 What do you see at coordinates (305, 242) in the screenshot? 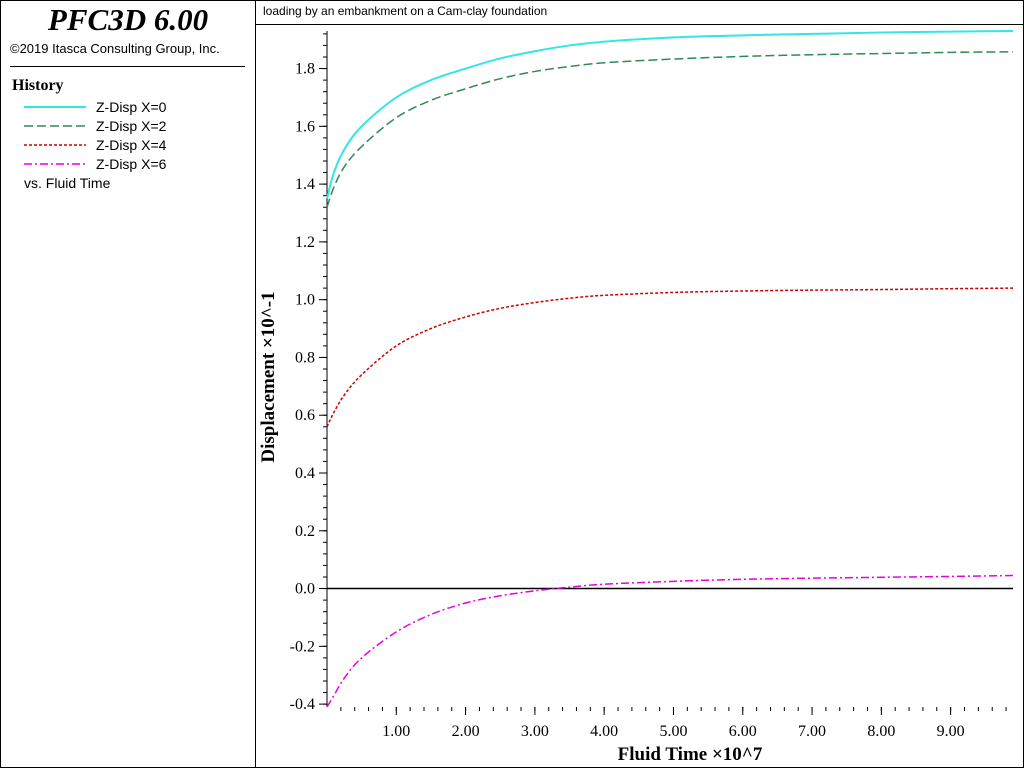
I see `y-tick-label: 1.2` at bounding box center [305, 242].